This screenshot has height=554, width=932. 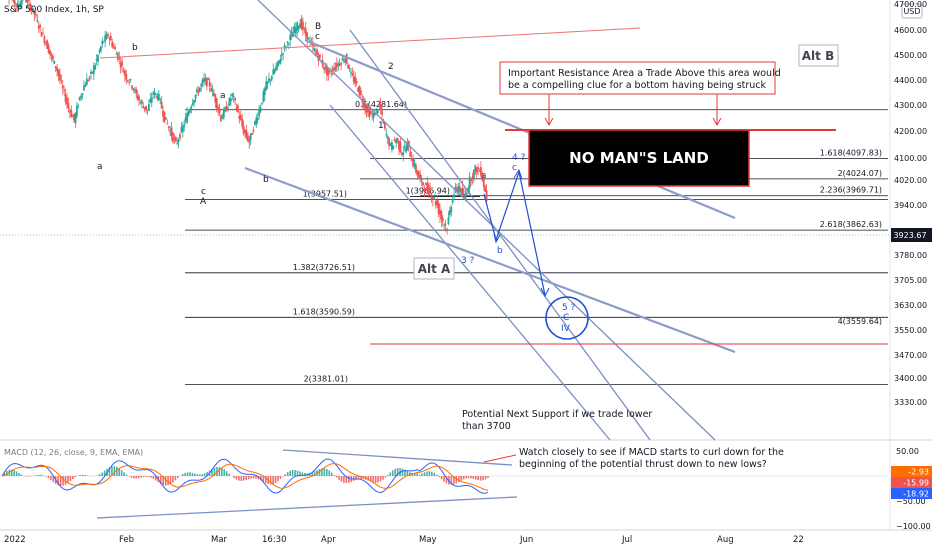 What do you see at coordinates (223, 96) in the screenshot?
I see `wave-label-a-mar: a` at bounding box center [223, 96].